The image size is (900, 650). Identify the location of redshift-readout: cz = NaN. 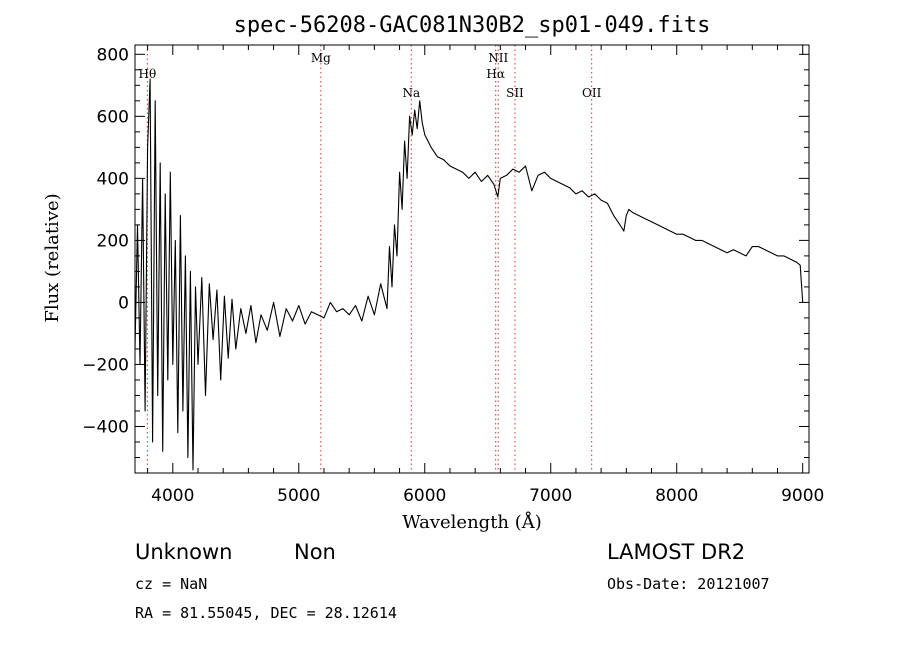
(171, 584).